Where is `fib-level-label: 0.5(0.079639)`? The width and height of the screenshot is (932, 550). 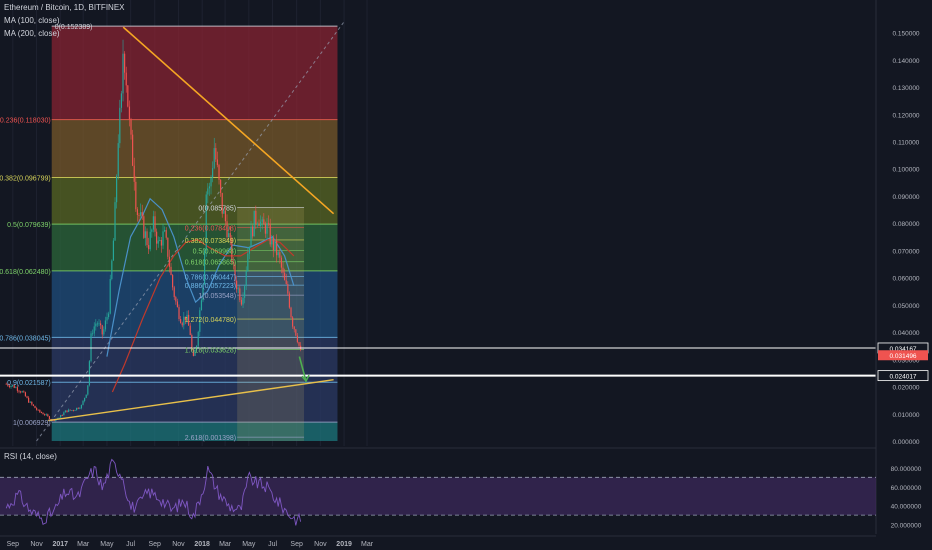
fib-level-label: 0.5(0.079639) is located at coordinates (29, 225).